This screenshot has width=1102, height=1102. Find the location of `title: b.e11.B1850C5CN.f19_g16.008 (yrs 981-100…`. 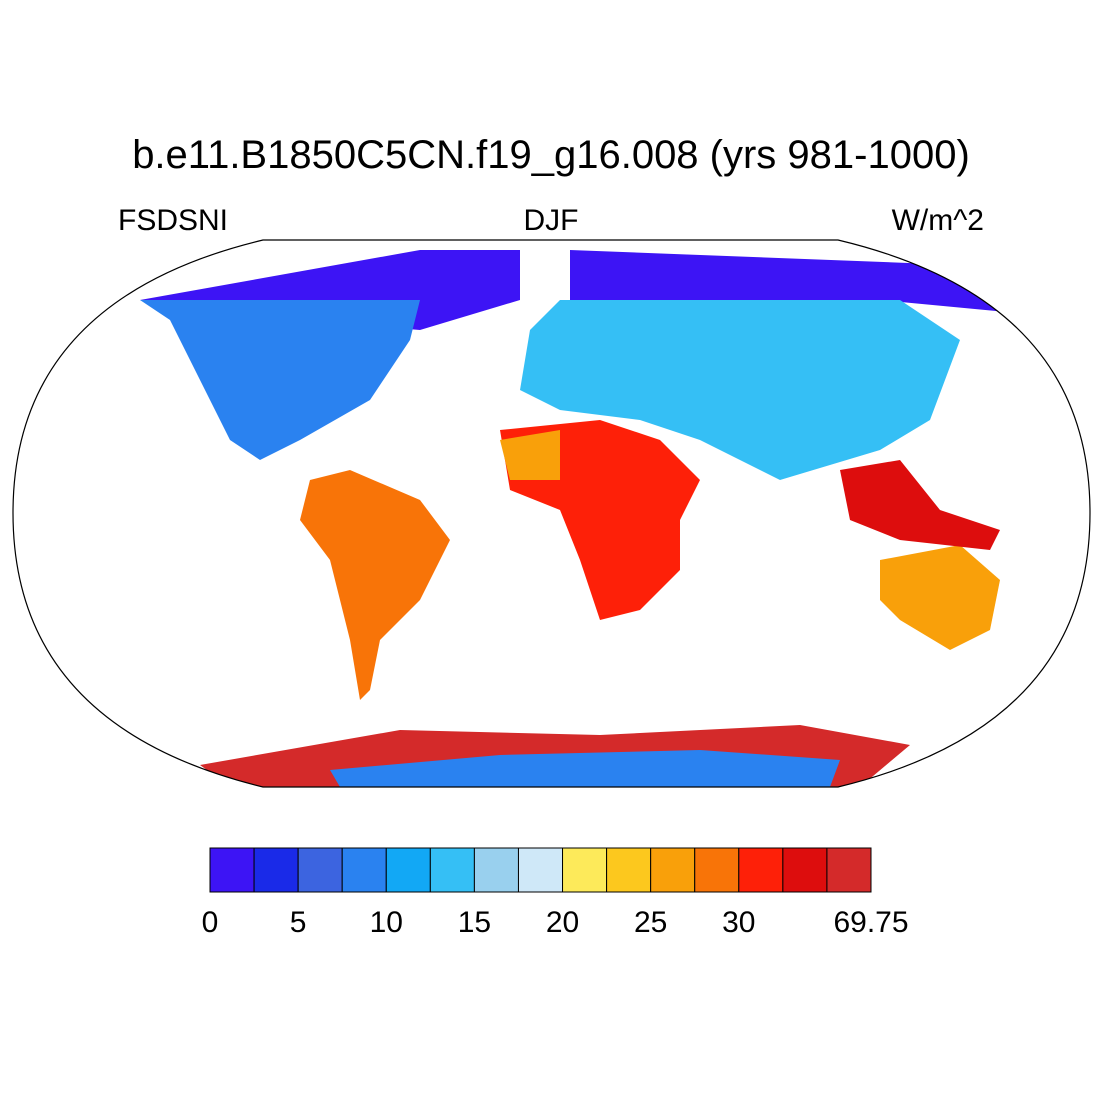

title: b.e11.B1850C5CN.f19_g16.008 (yrs 981-100… is located at coordinates (551, 155).